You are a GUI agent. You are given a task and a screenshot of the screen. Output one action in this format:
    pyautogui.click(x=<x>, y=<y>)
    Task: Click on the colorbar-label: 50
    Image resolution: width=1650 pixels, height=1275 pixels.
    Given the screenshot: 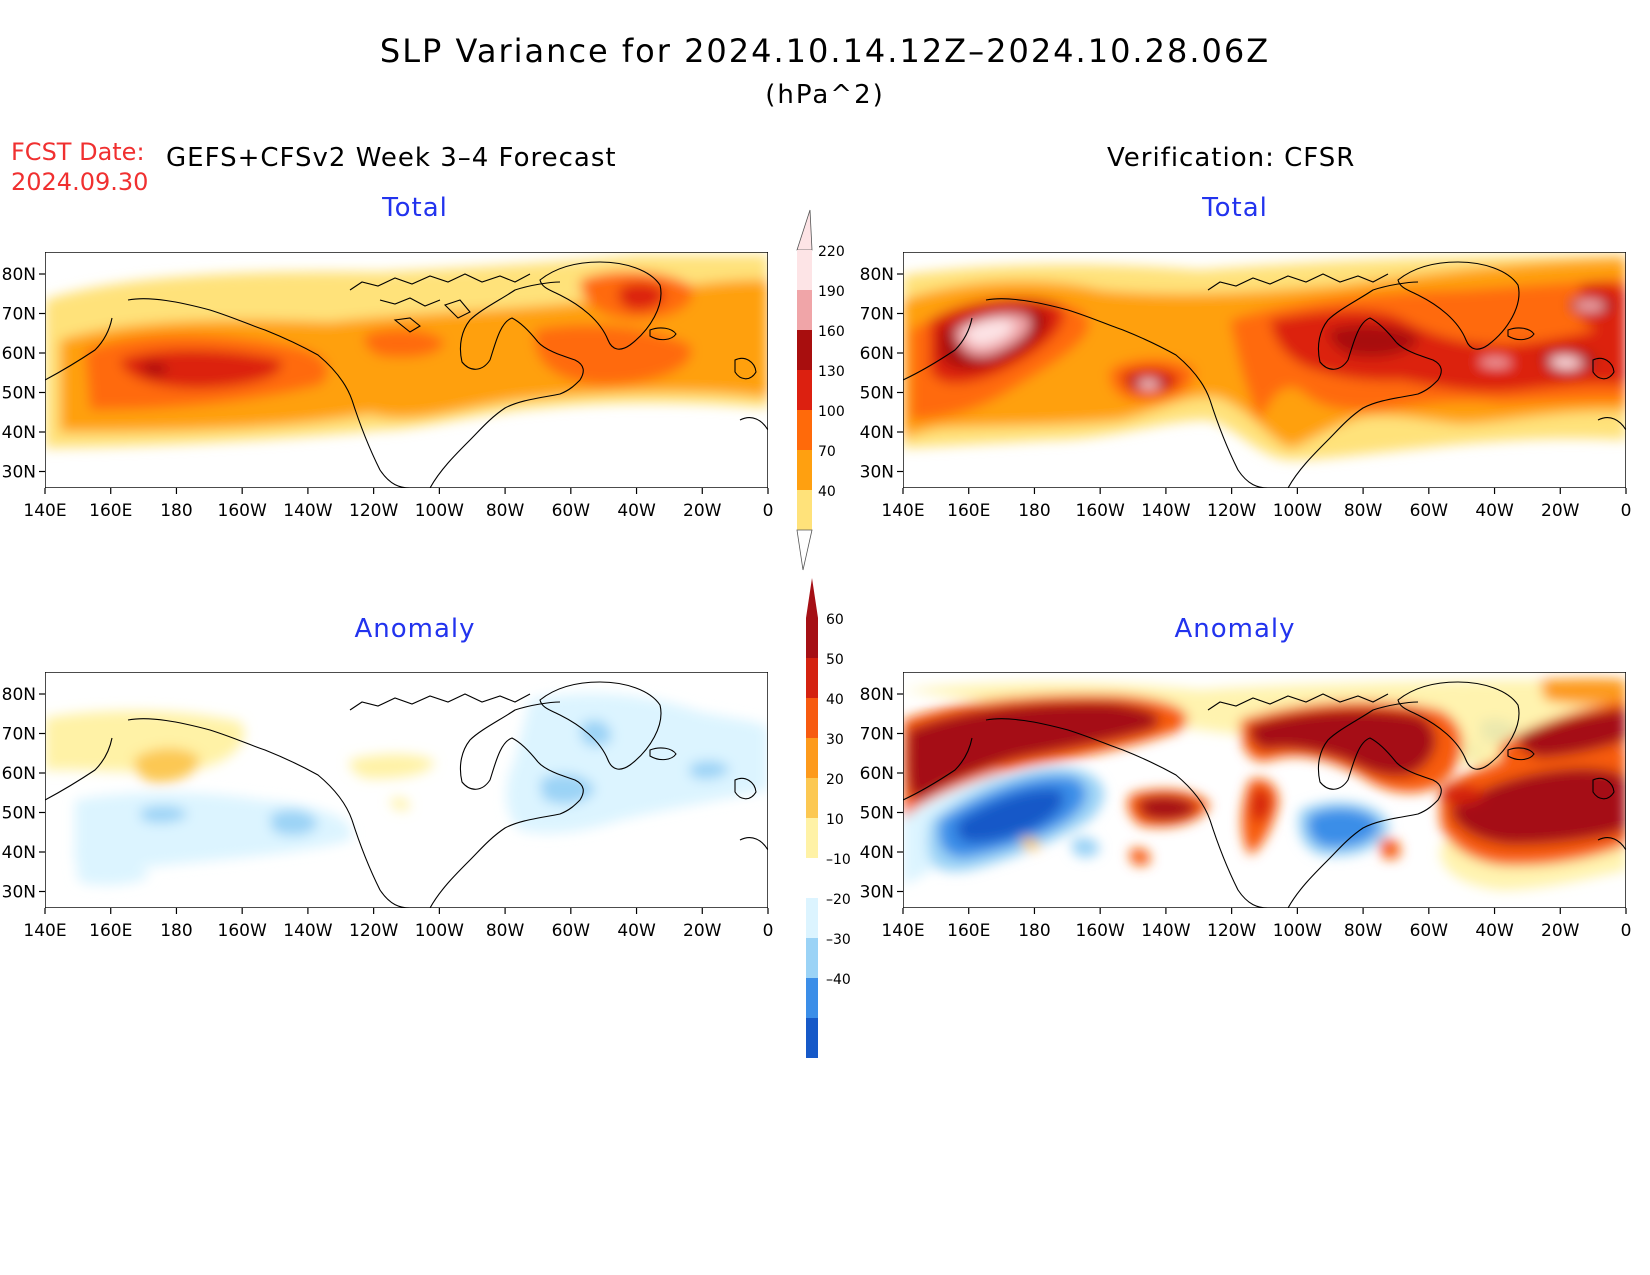 What is the action you would take?
    pyautogui.click(x=835, y=660)
    